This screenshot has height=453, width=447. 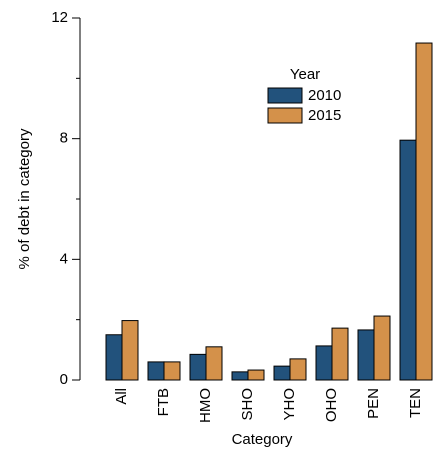 I want to click on x-tick-label: OHO, so click(x=331, y=405).